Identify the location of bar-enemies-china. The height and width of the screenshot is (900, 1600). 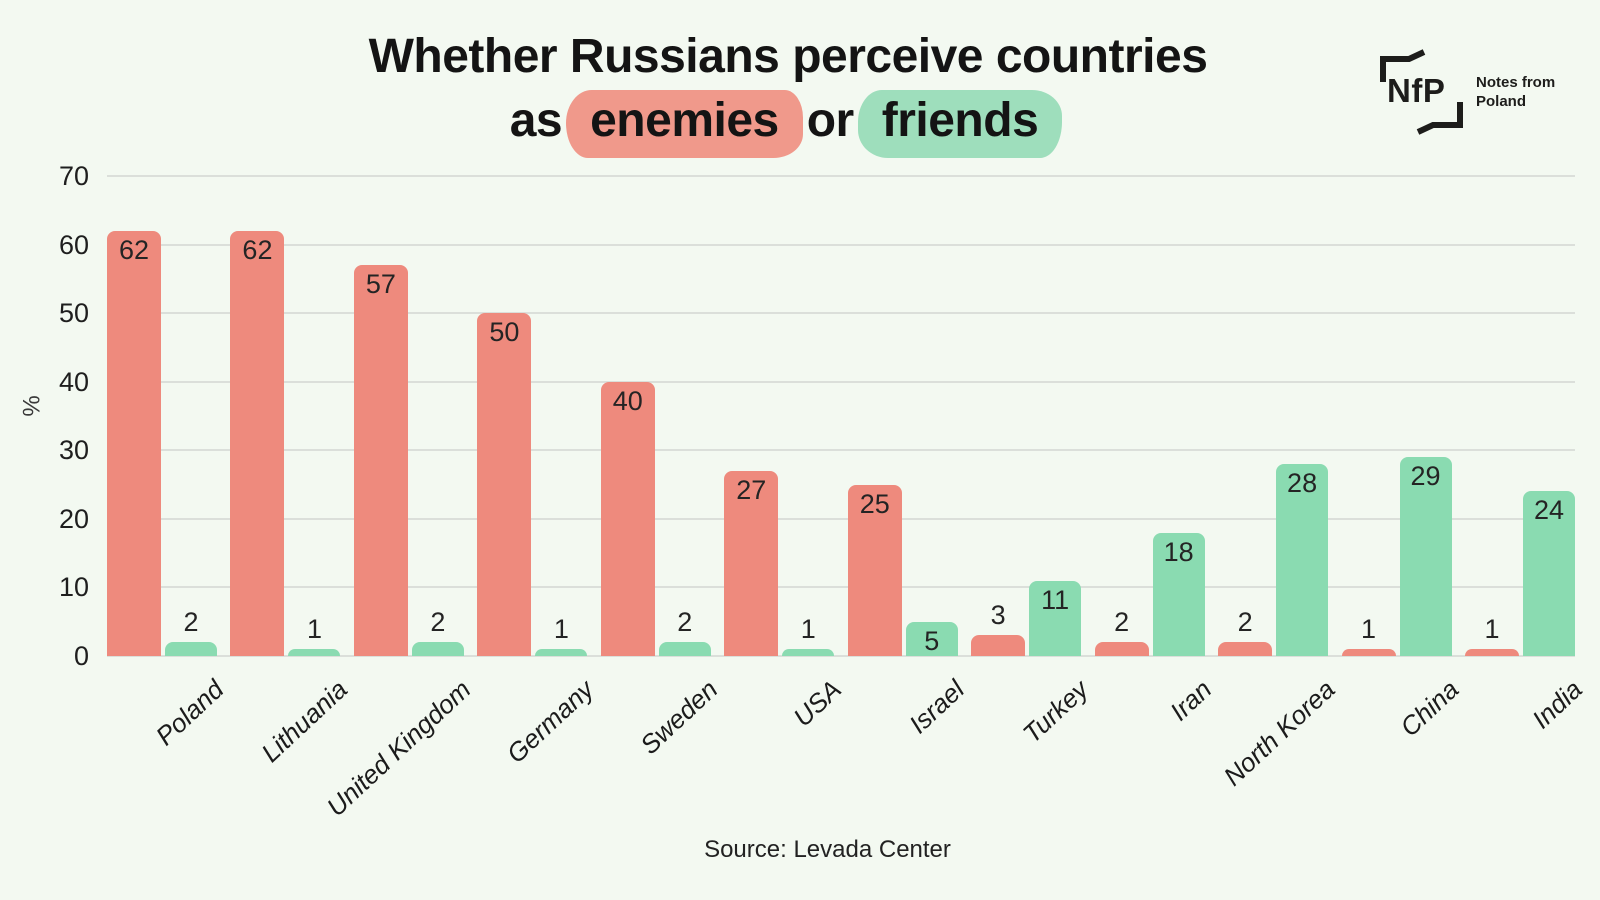
(1368, 652).